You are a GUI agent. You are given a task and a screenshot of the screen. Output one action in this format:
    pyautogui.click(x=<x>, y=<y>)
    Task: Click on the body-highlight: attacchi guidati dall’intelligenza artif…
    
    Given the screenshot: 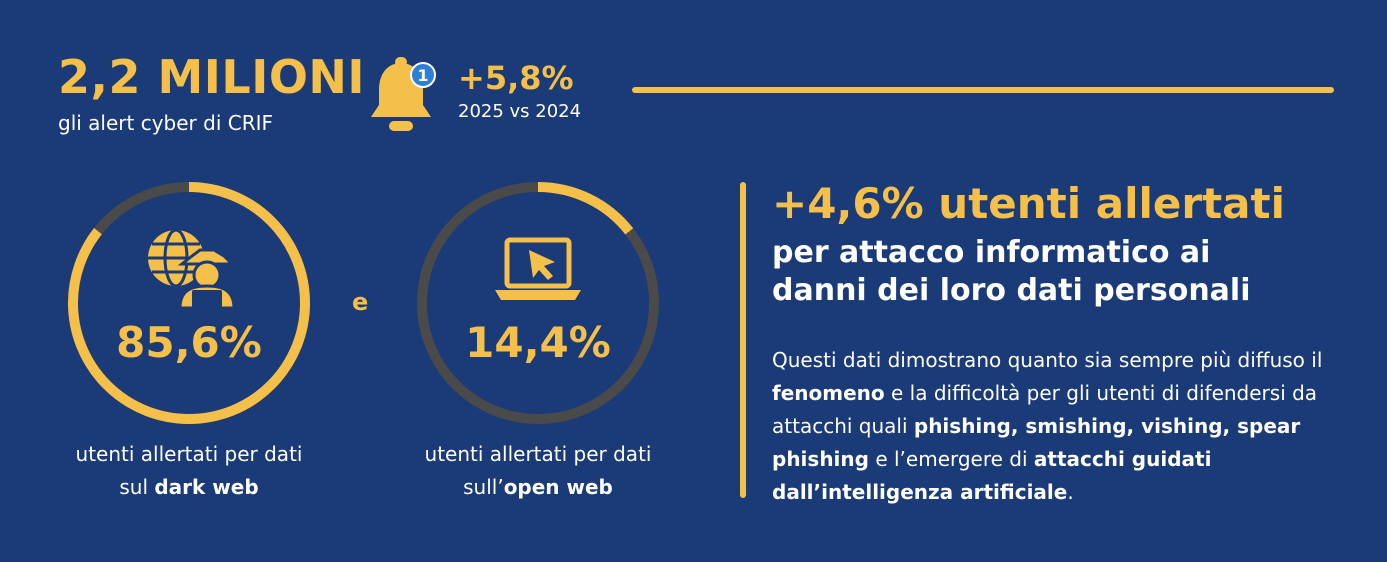 What is the action you would take?
    pyautogui.click(x=992, y=475)
    